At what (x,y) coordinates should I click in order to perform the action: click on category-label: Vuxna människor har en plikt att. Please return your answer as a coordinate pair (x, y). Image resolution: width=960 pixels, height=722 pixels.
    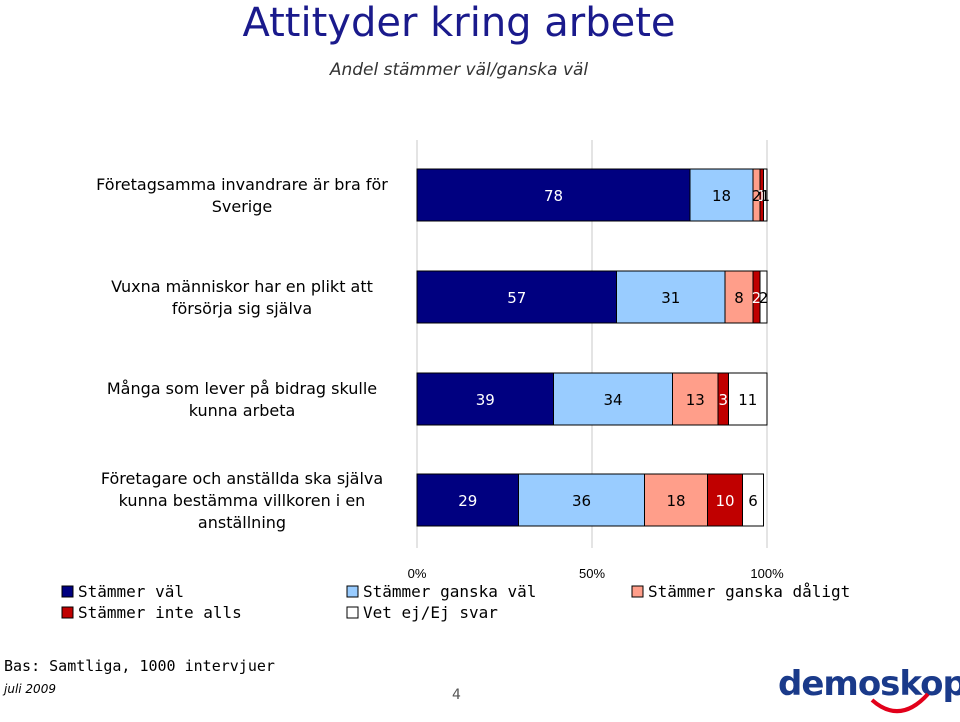
    Looking at the image, I should click on (242, 286).